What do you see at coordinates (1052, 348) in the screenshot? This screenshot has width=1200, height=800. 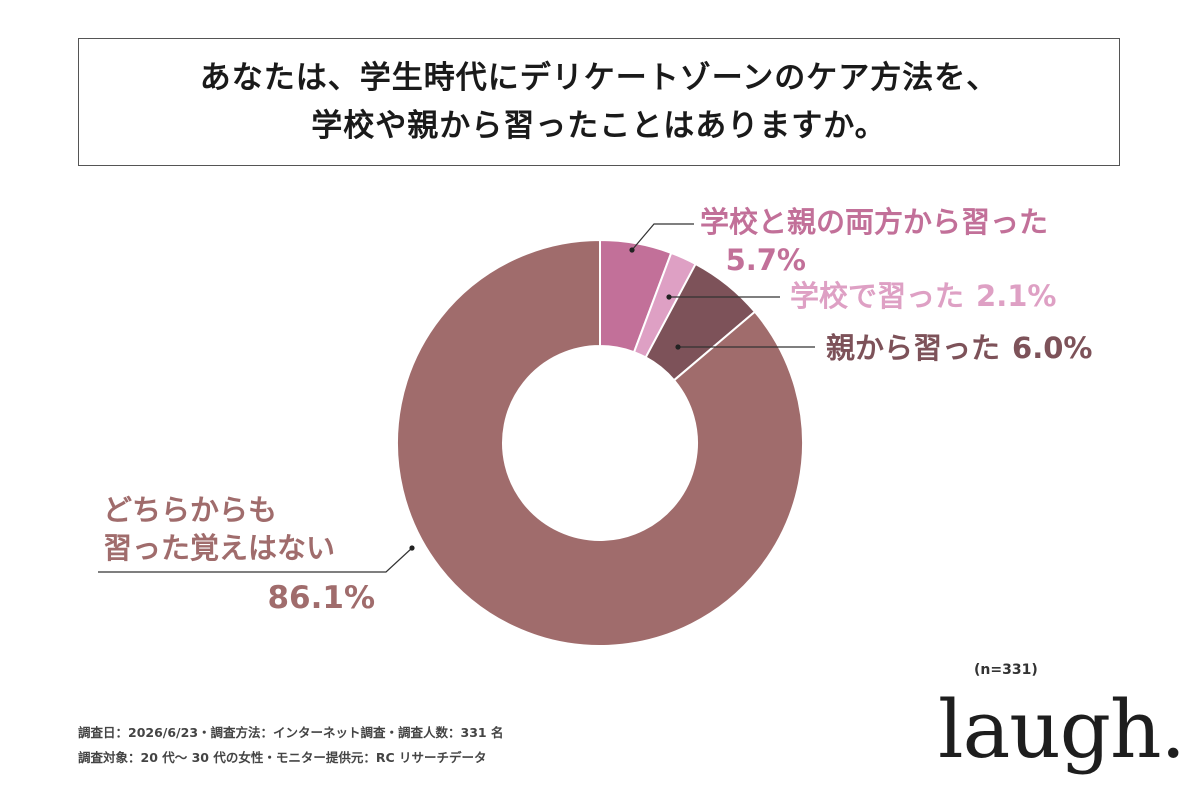 I see `label-parent-value: 6.0%` at bounding box center [1052, 348].